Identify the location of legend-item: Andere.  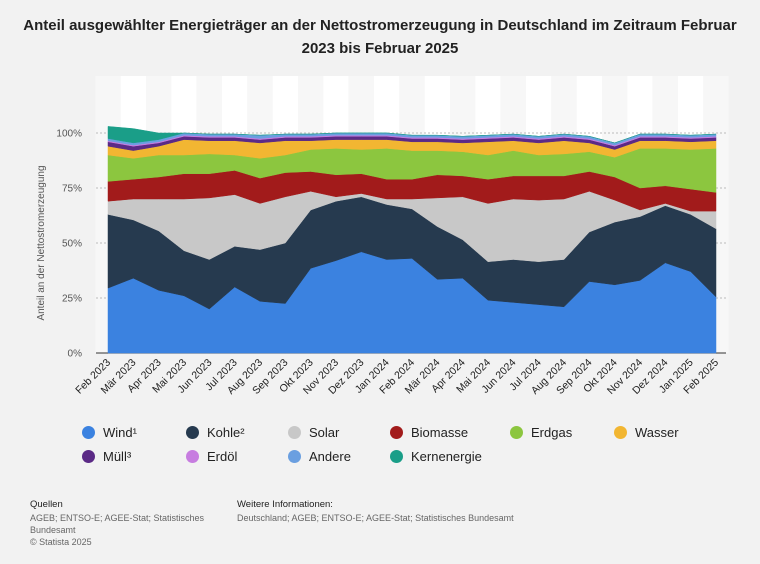
(319, 456).